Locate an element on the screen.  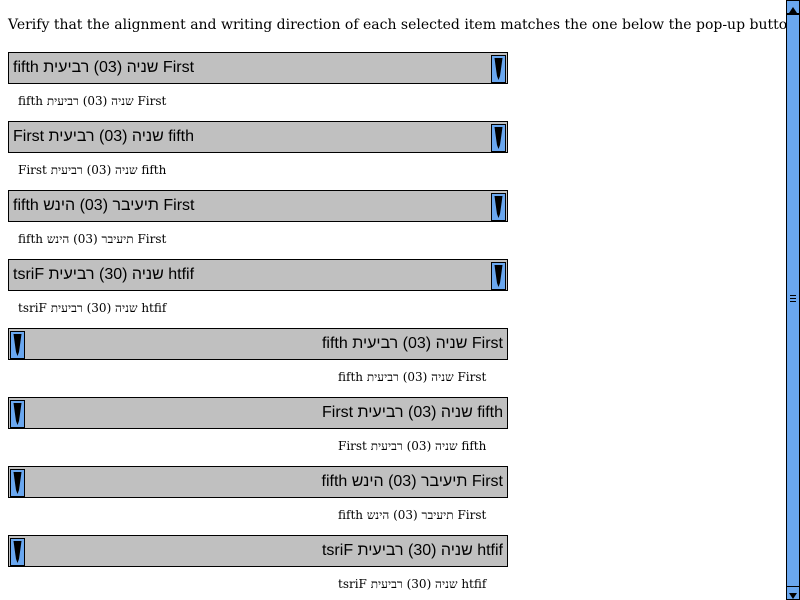
scroll-up-arrow-icon is located at coordinates (793, 7).